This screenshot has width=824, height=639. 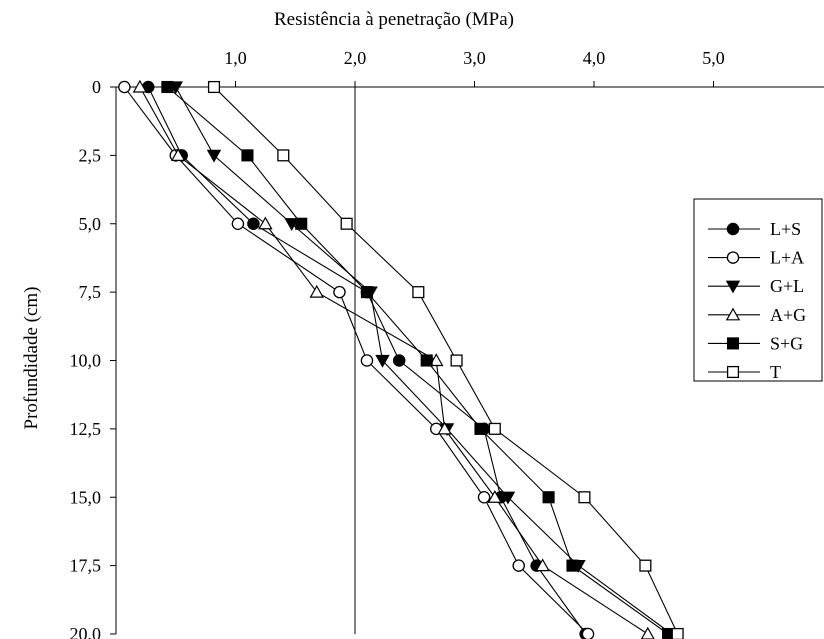 What do you see at coordinates (474, 58) in the screenshot?
I see `x-tick-label: 3,0` at bounding box center [474, 58].